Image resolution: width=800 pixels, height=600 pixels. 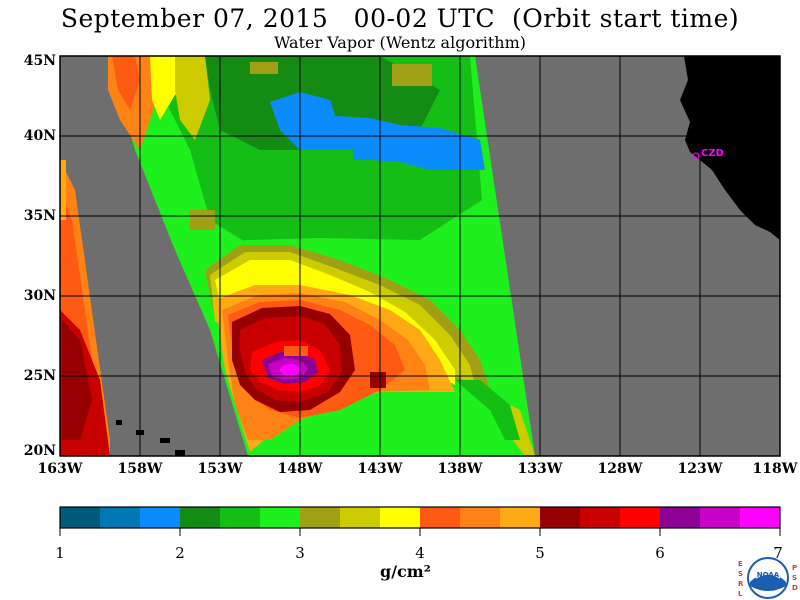 What do you see at coordinates (39, 451) in the screenshot?
I see `lat-label: 20N` at bounding box center [39, 451].